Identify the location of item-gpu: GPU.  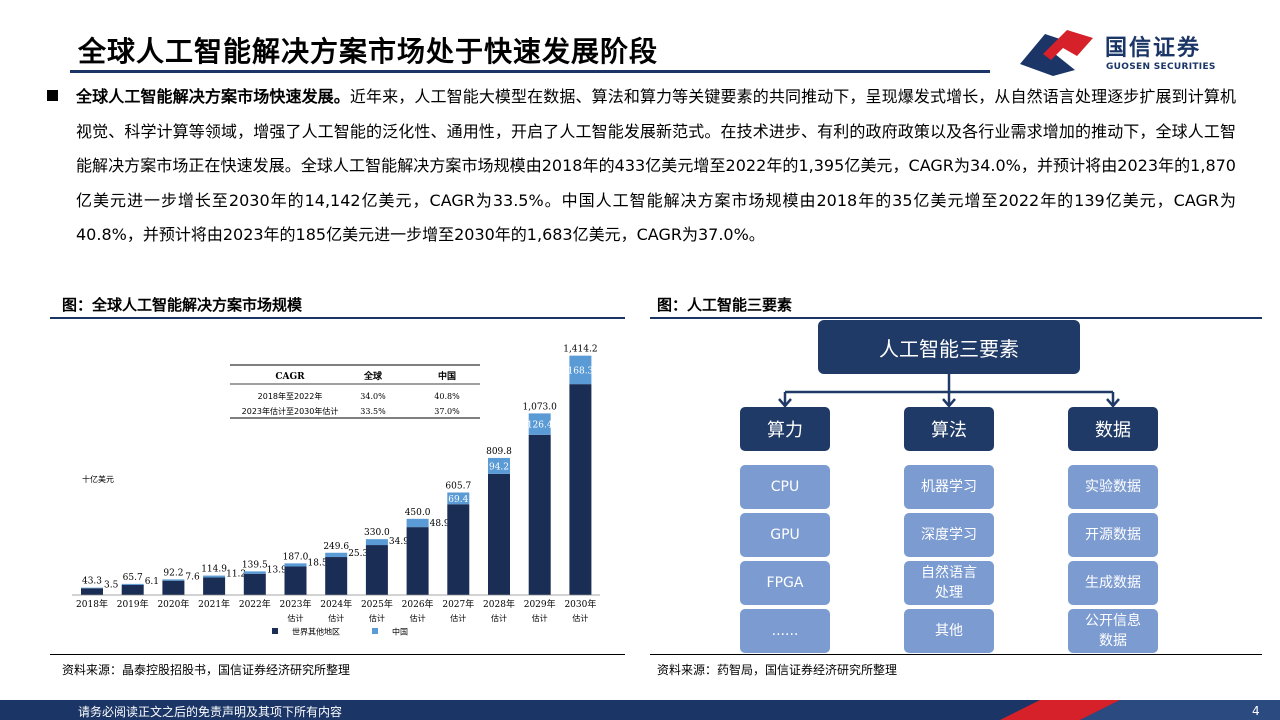
(785, 535).